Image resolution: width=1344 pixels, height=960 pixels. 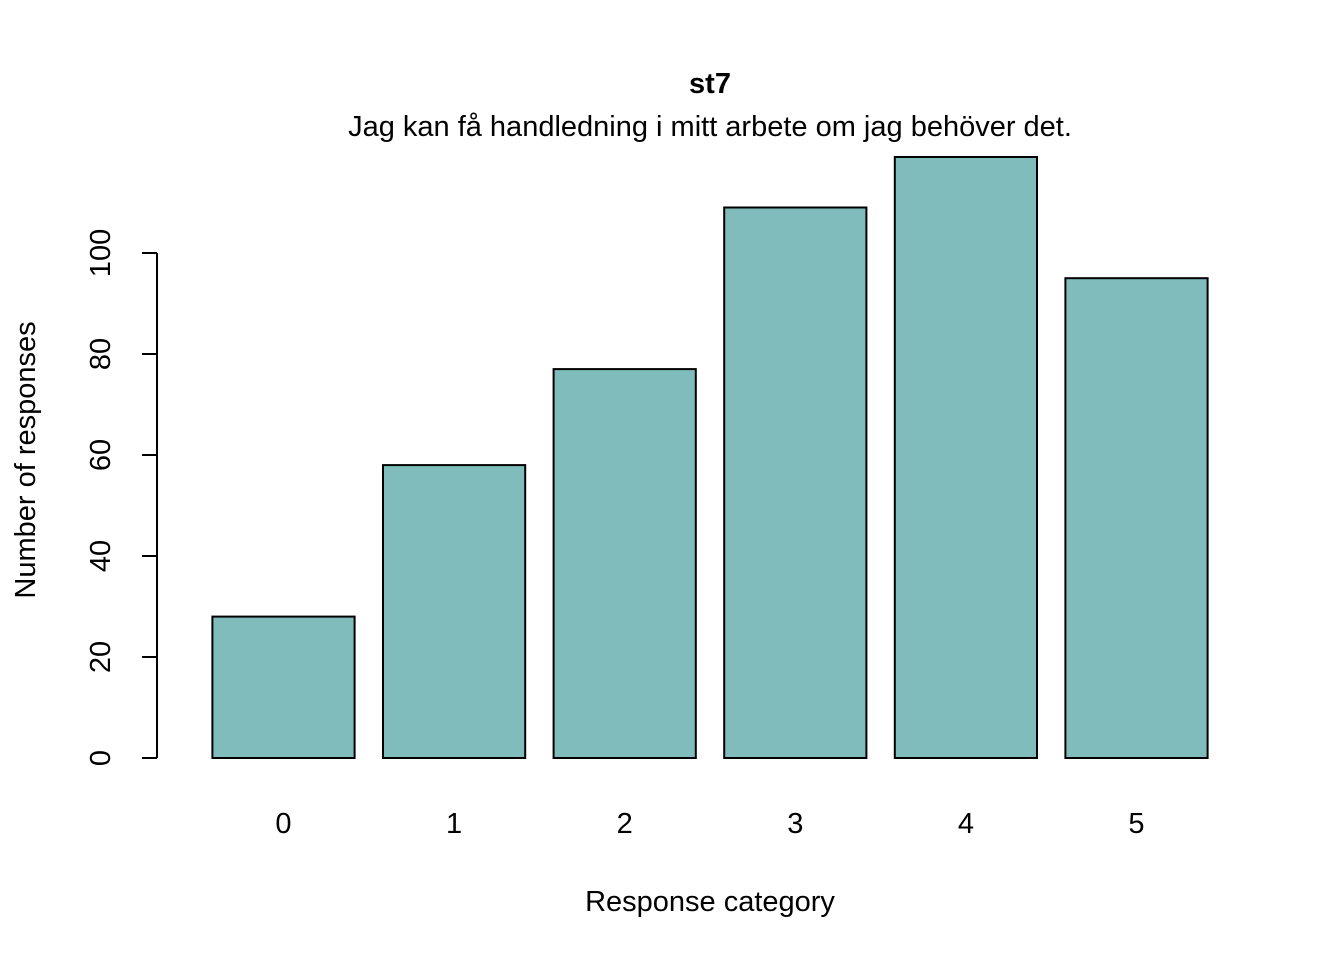 I want to click on x-tick-labels: 0 1 2 3 4 5, so click(x=709, y=824).